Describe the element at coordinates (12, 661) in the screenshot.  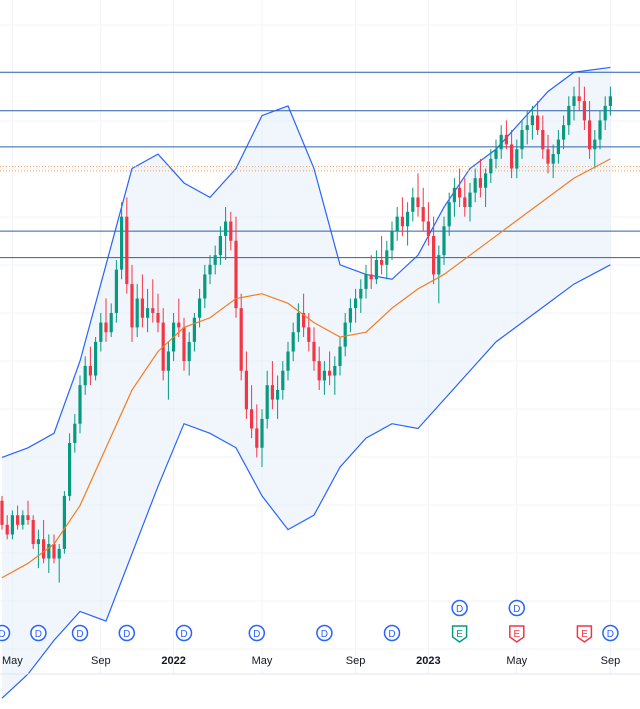
I see `x-tick-label: May` at that location.